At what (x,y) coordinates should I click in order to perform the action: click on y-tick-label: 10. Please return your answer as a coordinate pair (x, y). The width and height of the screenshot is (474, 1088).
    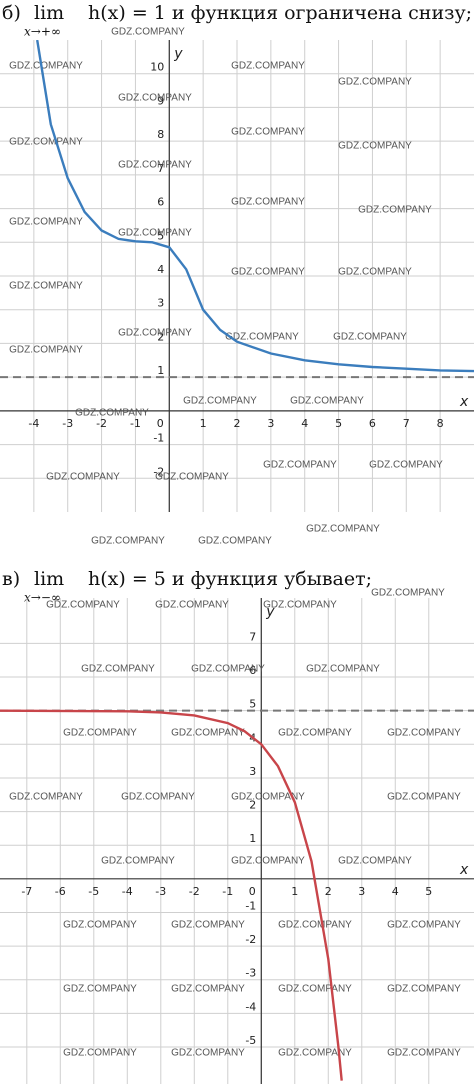
    Looking at the image, I should click on (157, 67).